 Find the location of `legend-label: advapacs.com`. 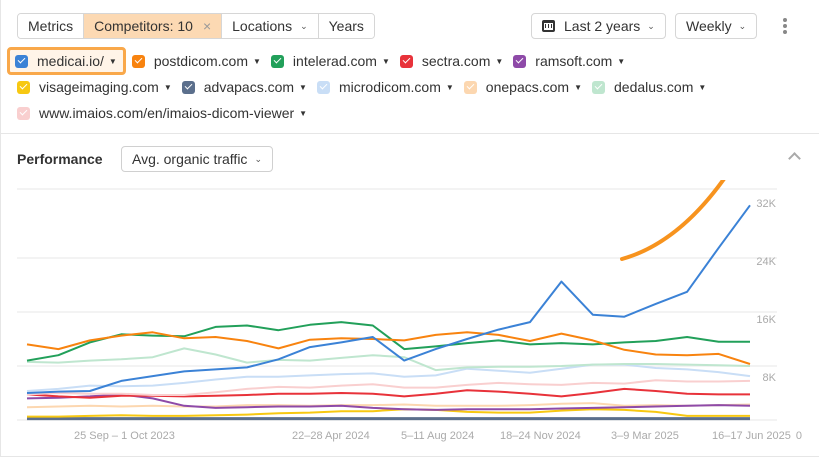

legend-label: advapacs.com is located at coordinates (249, 87).